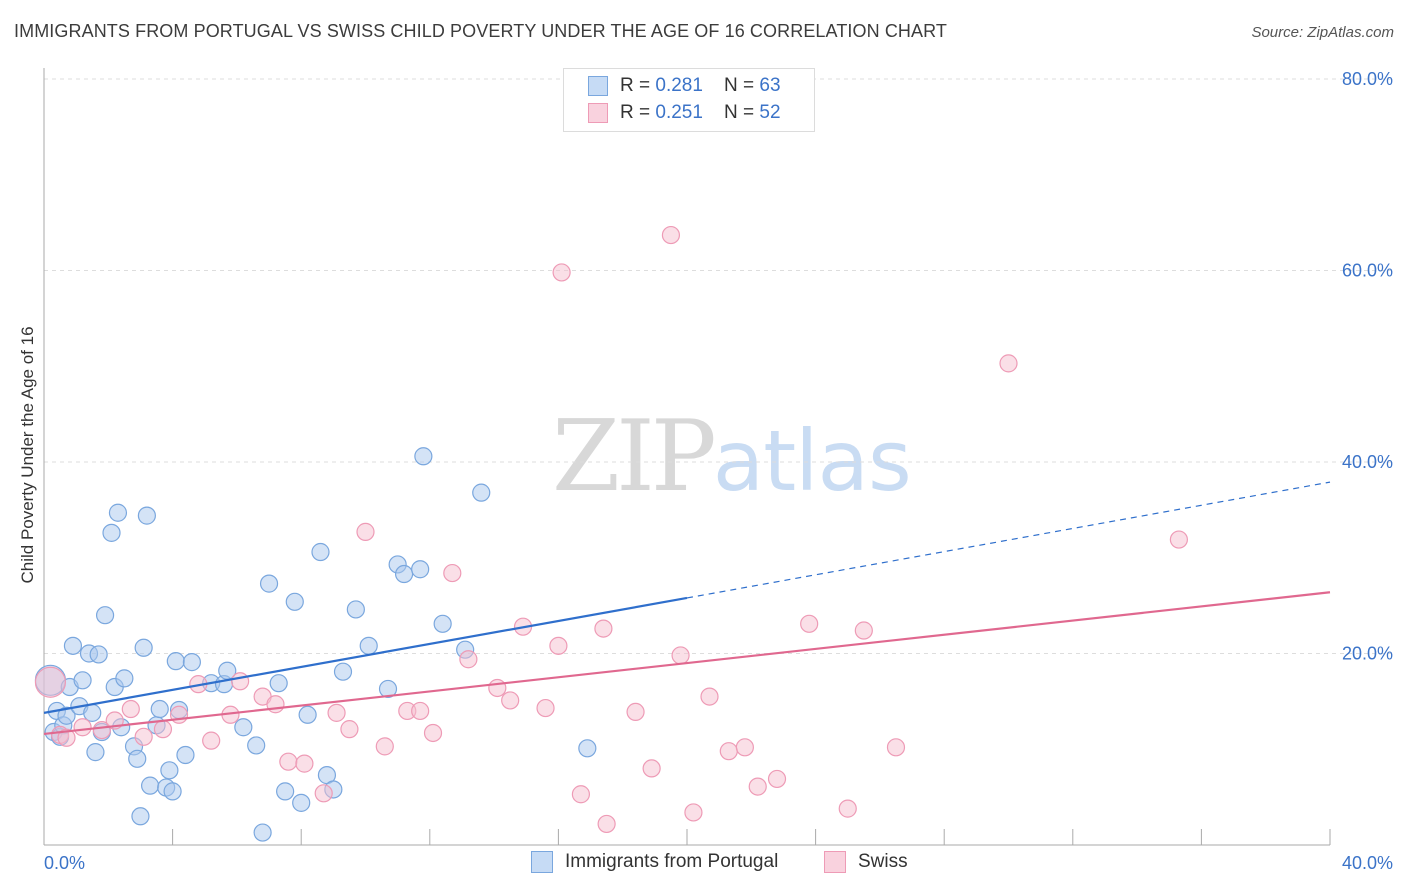 The width and height of the screenshot is (1406, 892). What do you see at coordinates (679, 85) in the screenshot?
I see `r-value: 0.281` at bounding box center [679, 85].